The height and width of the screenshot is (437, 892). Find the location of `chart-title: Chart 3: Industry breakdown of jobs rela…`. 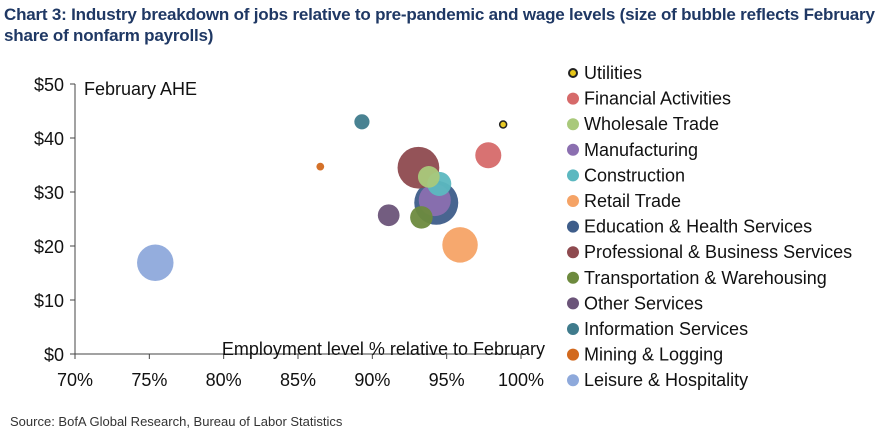

chart-title: Chart 3: Industry breakdown of jobs rela… is located at coordinates (439, 25).